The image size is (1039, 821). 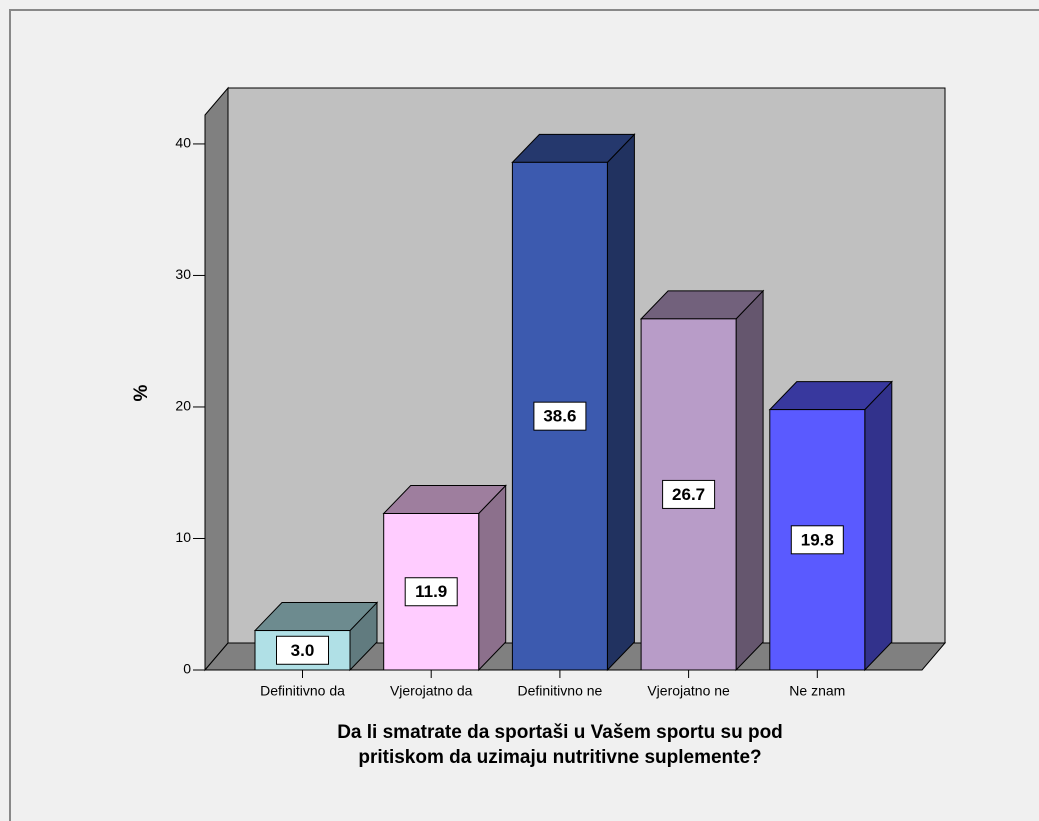 I want to click on x-tick-label: Definitivno ne, so click(x=559, y=691).